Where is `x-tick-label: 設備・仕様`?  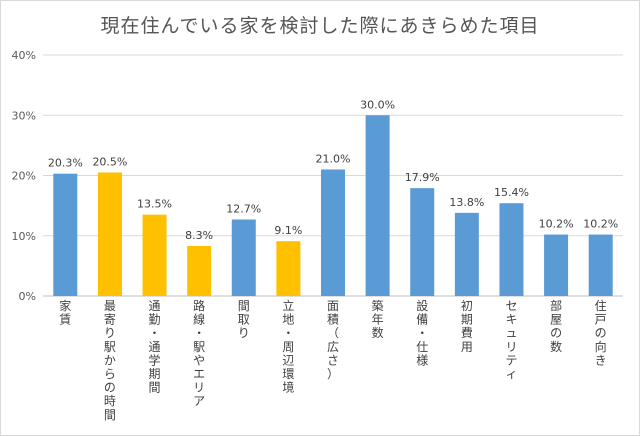 x-tick-label: 設備・仕様 is located at coordinates (422, 332).